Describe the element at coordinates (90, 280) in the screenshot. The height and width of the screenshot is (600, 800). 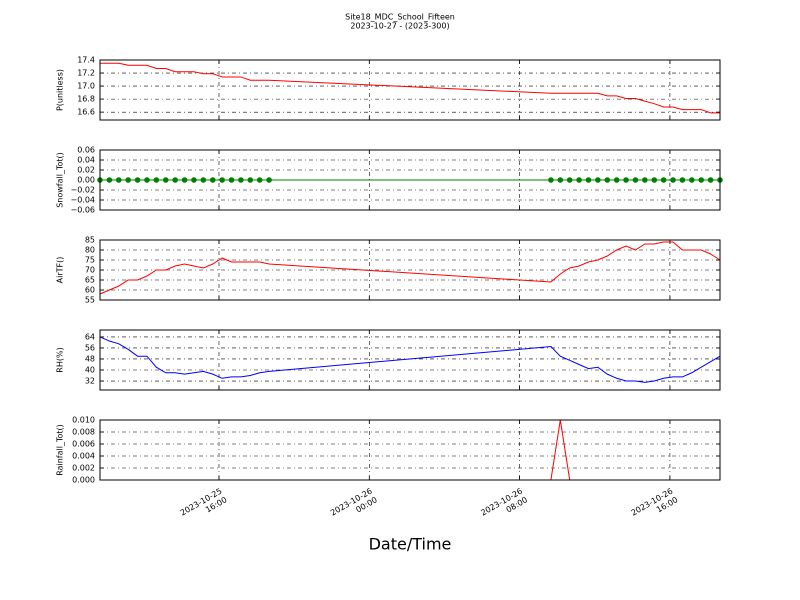
I see `y-tick-label: 65` at that location.